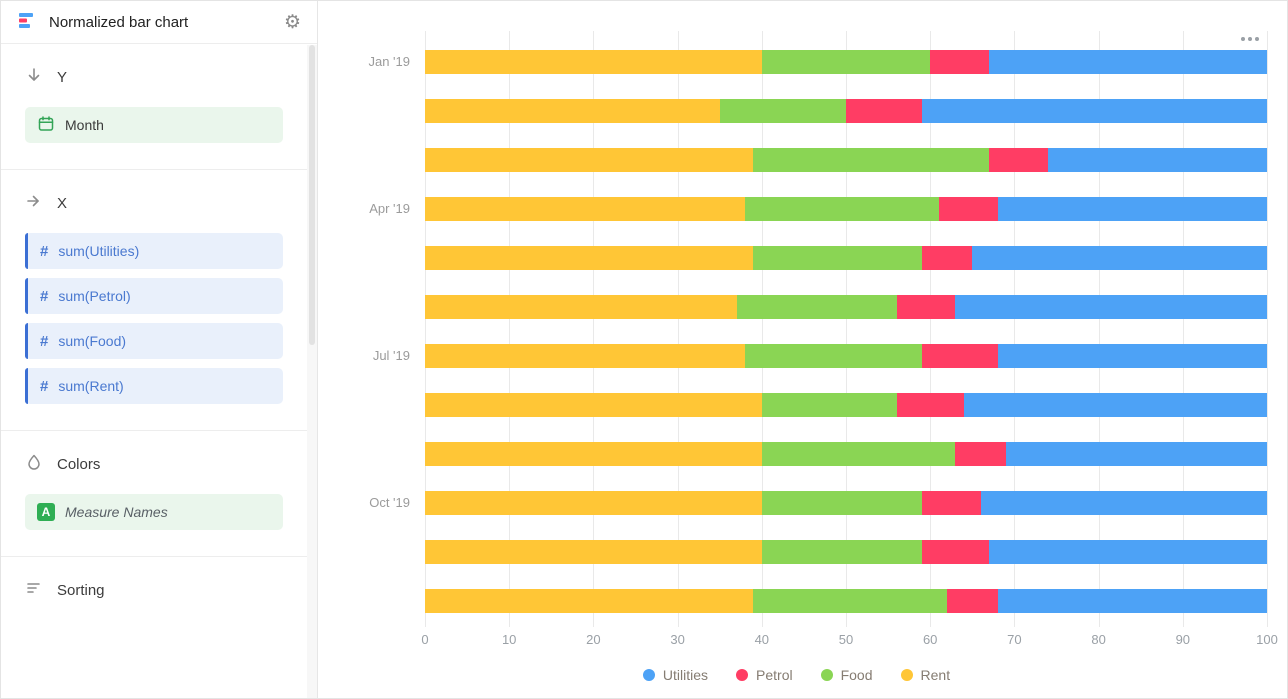  I want to click on gear-icon: ⚙, so click(292, 22).